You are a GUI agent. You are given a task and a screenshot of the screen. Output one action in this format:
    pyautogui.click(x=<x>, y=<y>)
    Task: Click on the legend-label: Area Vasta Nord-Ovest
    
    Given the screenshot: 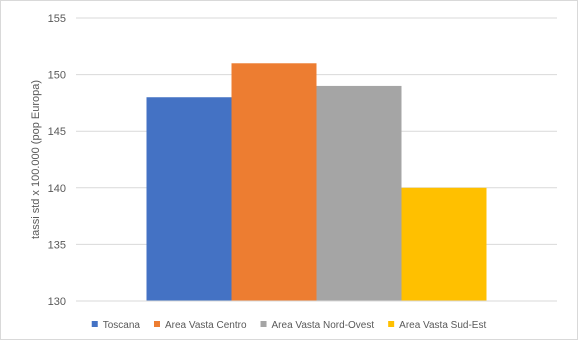 What is the action you would take?
    pyautogui.click(x=323, y=325)
    